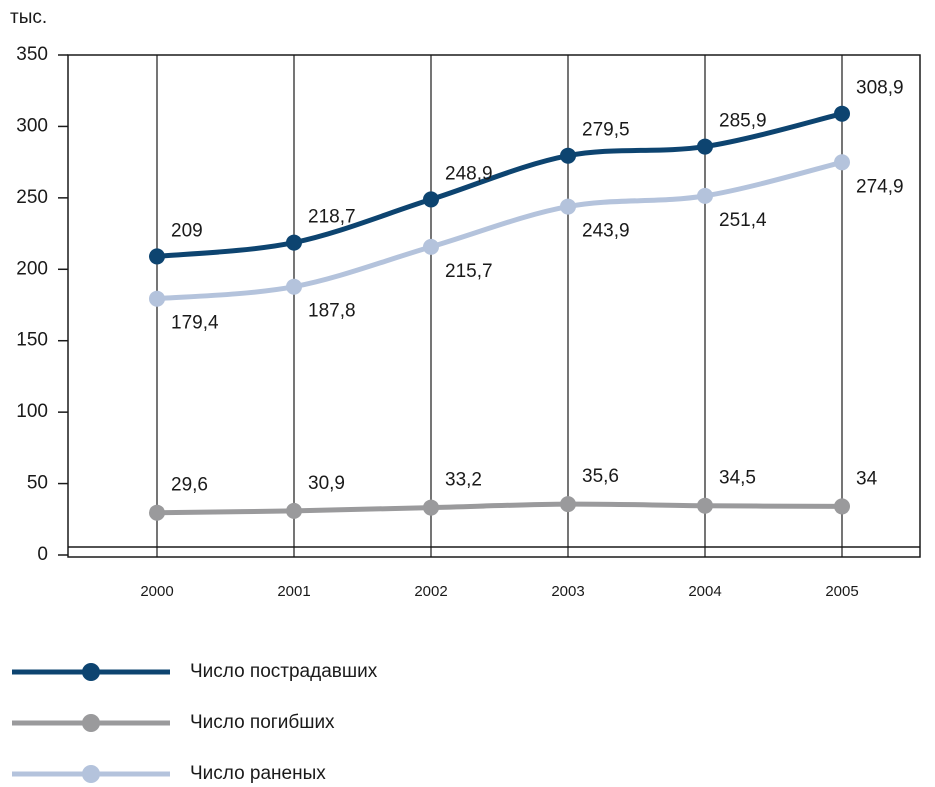 This screenshot has height=787, width=935. What do you see at coordinates (326, 483) in the screenshot?
I see `value-label: 30,9` at bounding box center [326, 483].